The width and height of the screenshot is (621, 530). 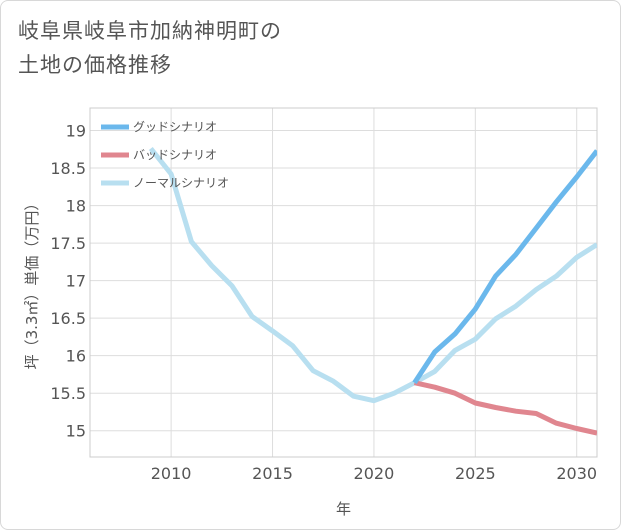 I want to click on y-tick-label: 16, so click(x=76, y=356).